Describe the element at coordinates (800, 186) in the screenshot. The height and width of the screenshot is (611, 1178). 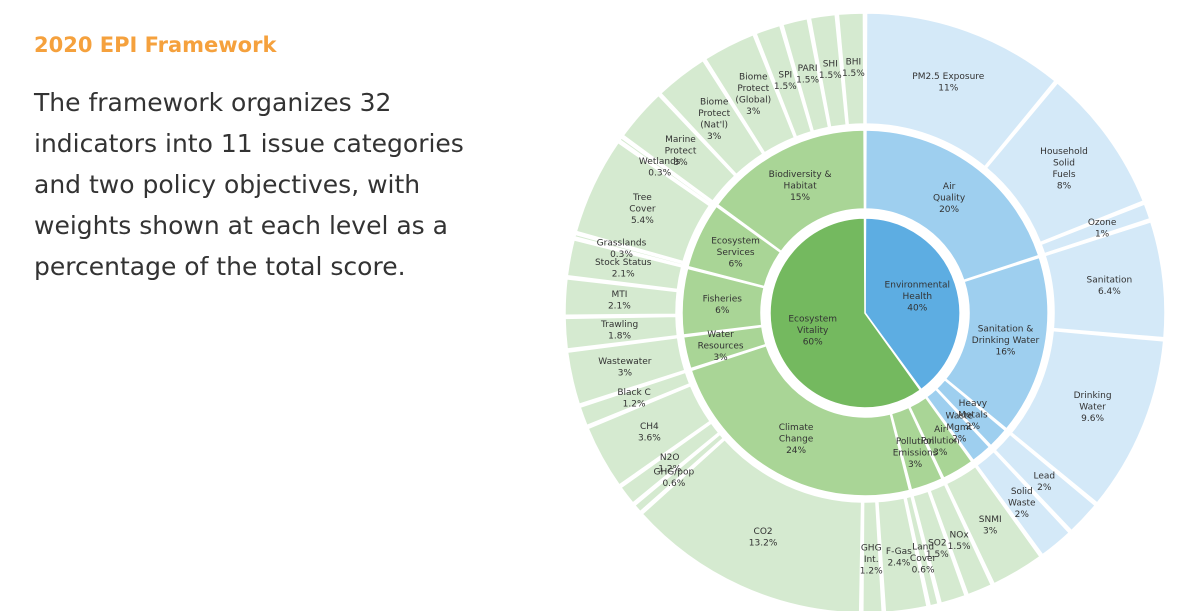
I see `category-label-biodiversity: Biodiversity & Habitat 15%` at that location.